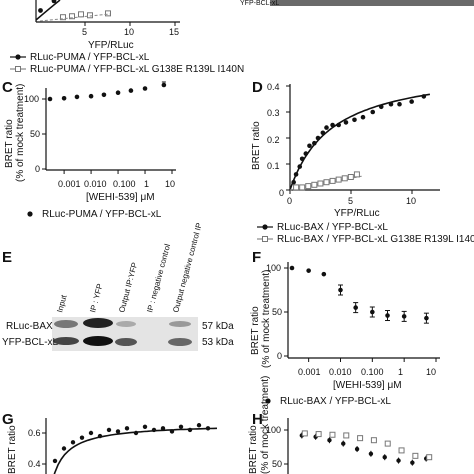 This screenshot has height=474, width=474. Describe the element at coordinates (357, 213) in the screenshot. I see `x-axis-title: YFP/RLuc` at that location.